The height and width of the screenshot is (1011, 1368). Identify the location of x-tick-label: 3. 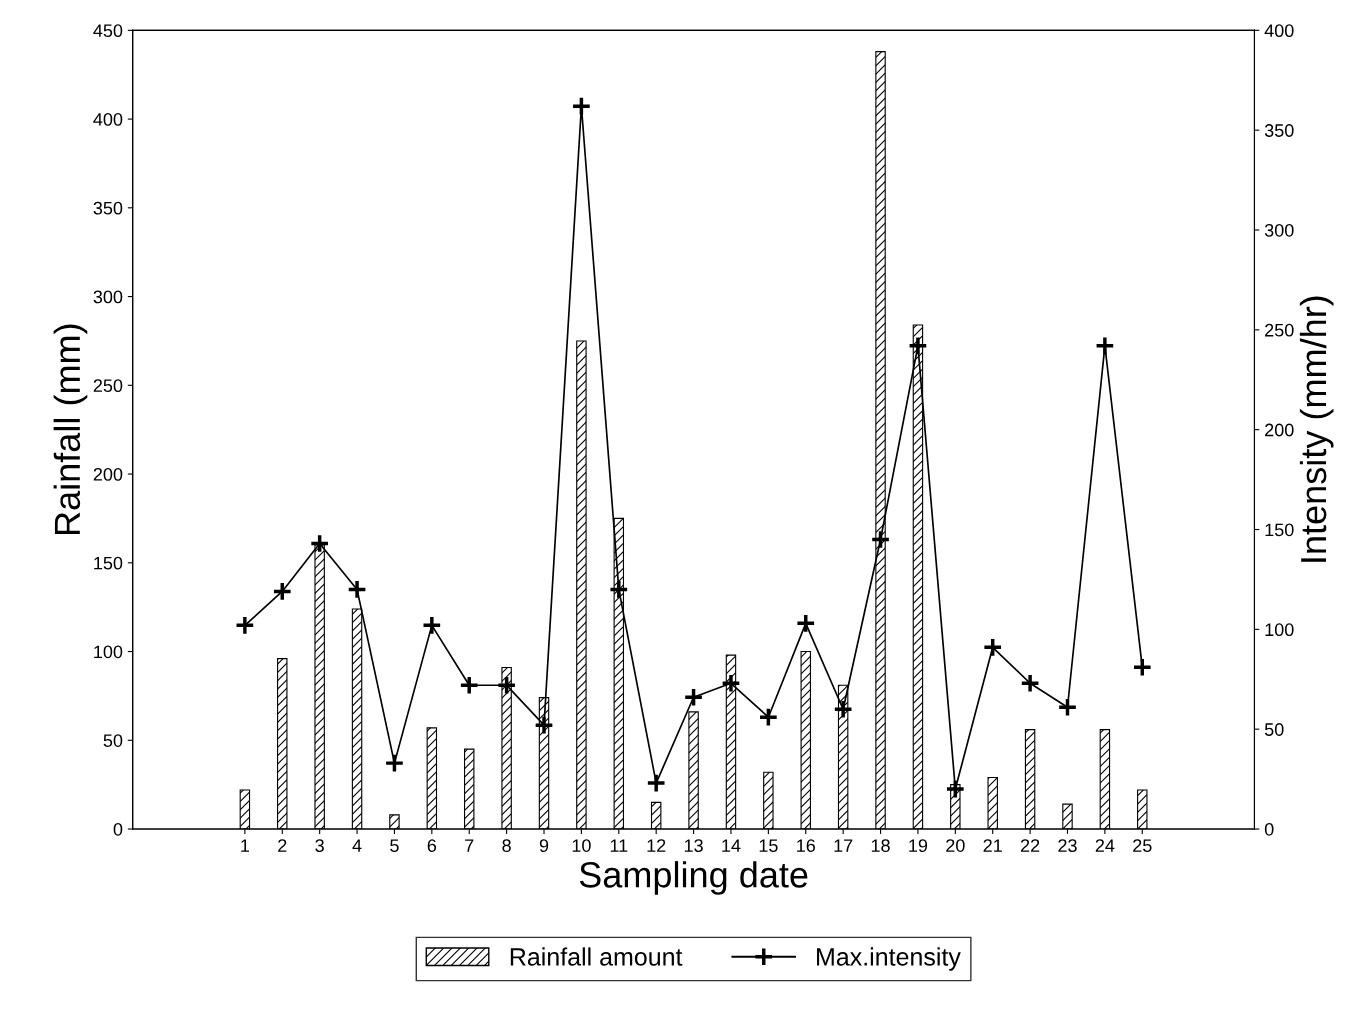
(319, 845).